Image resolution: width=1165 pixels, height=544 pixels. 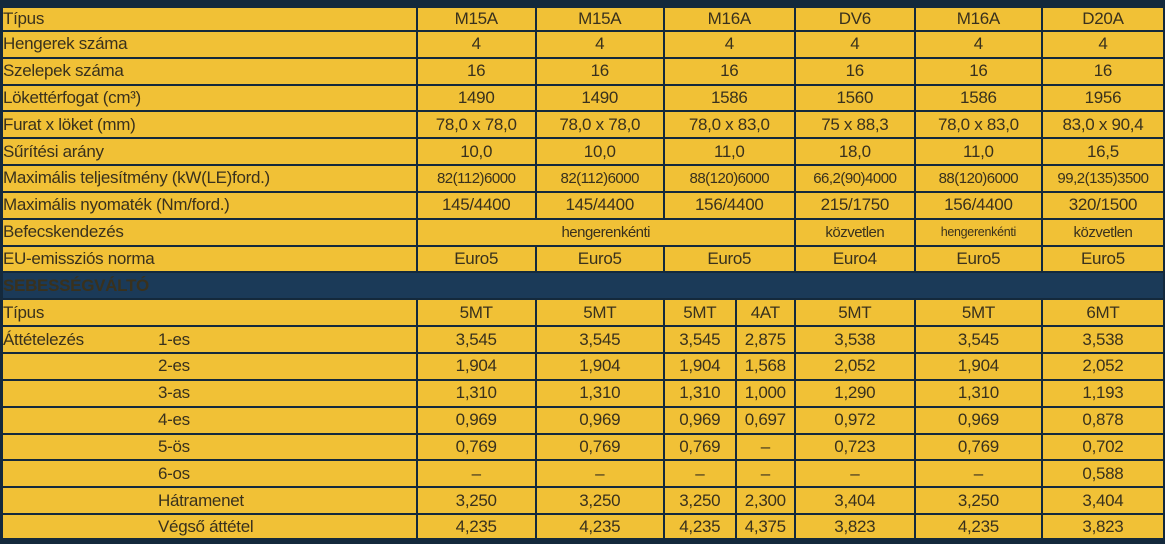 What do you see at coordinates (765, 420) in the screenshot?
I see `cell-value: 0,697` at bounding box center [765, 420].